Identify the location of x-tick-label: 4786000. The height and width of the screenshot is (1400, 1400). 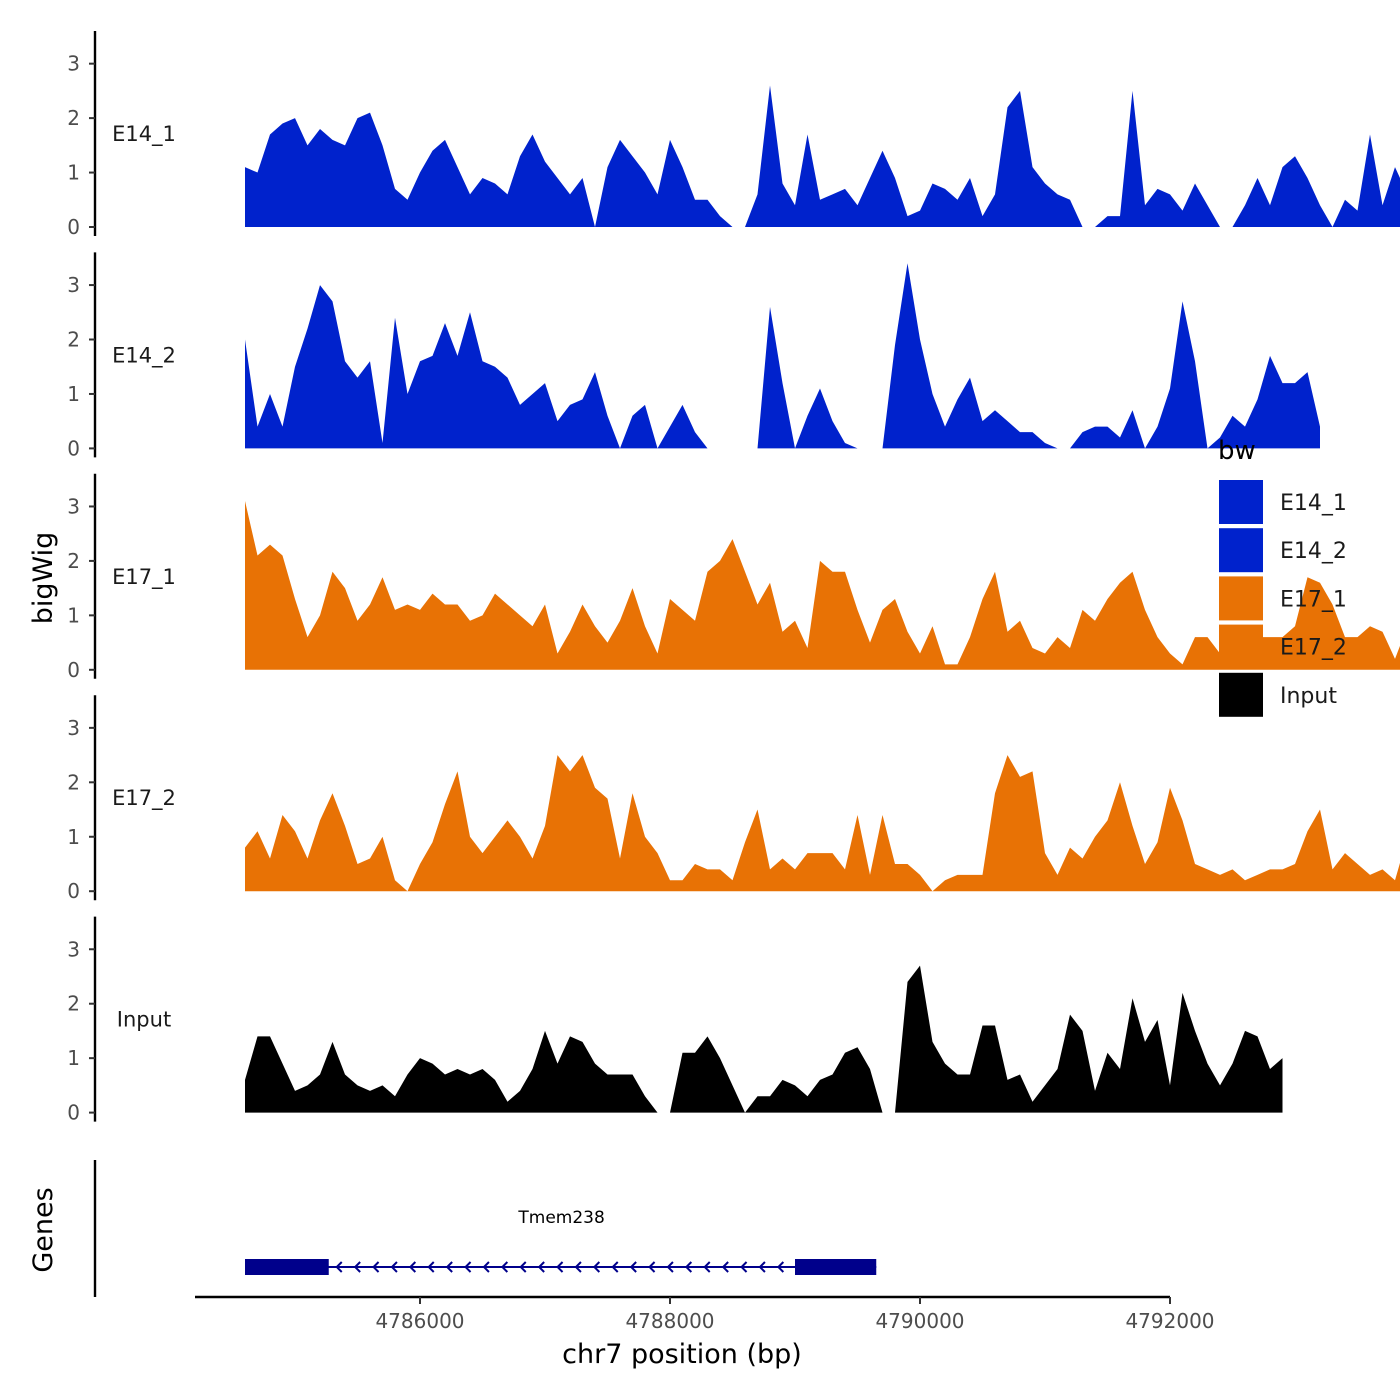
(419, 1321).